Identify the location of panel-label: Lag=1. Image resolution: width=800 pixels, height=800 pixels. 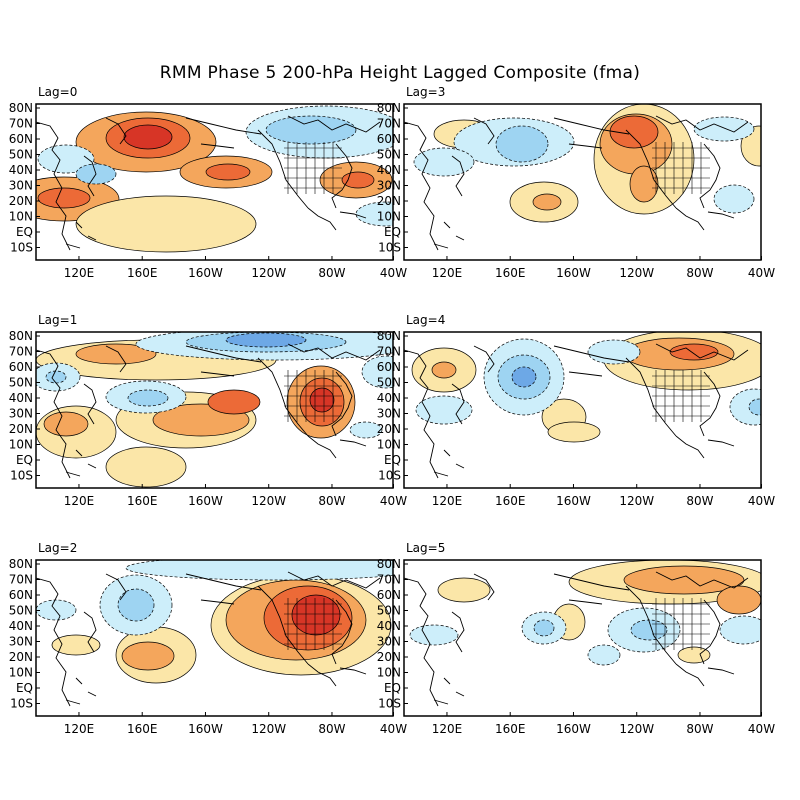
(57, 320).